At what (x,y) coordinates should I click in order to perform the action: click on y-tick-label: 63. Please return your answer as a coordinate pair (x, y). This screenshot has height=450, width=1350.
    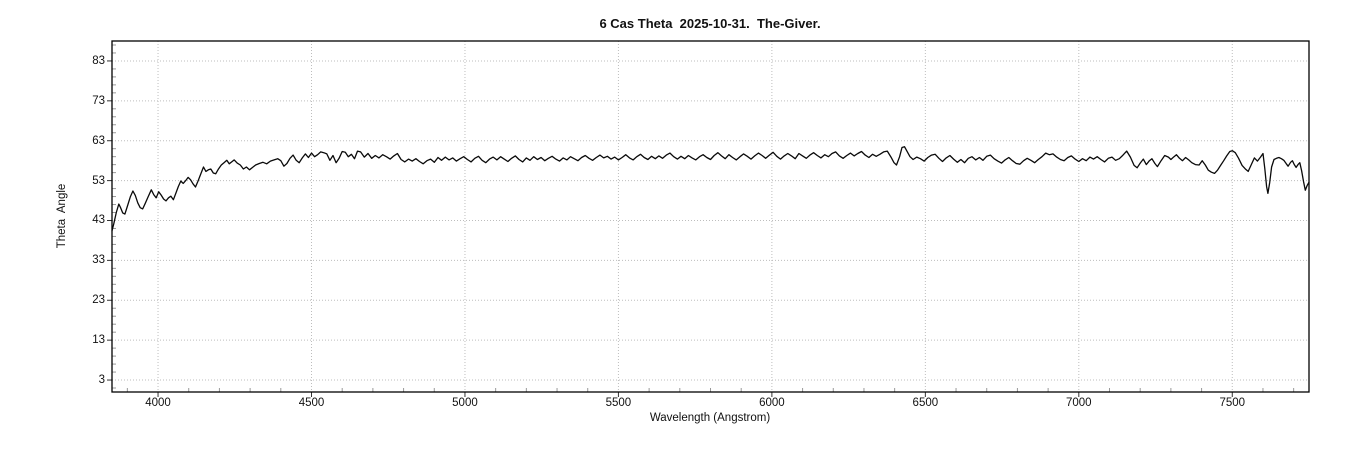
    Looking at the image, I should click on (98, 140).